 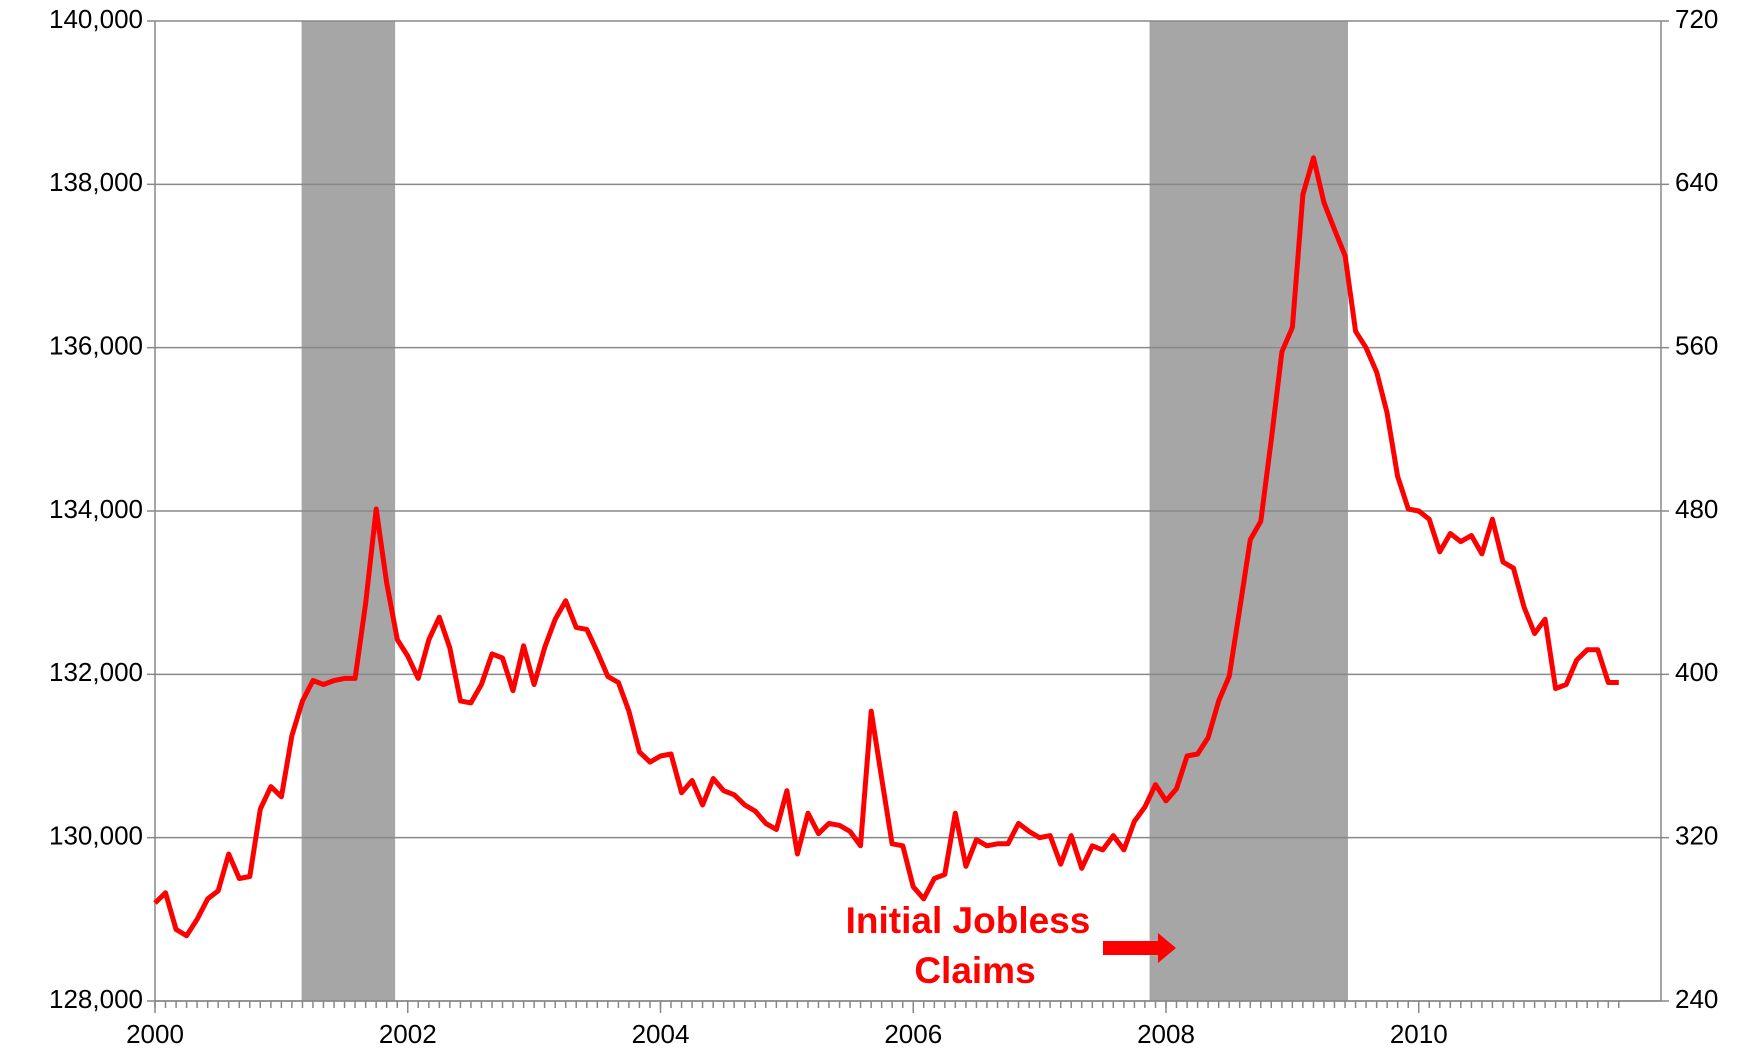 What do you see at coordinates (96, 836) in the screenshot?
I see `y-tick-label: 130,000` at bounding box center [96, 836].